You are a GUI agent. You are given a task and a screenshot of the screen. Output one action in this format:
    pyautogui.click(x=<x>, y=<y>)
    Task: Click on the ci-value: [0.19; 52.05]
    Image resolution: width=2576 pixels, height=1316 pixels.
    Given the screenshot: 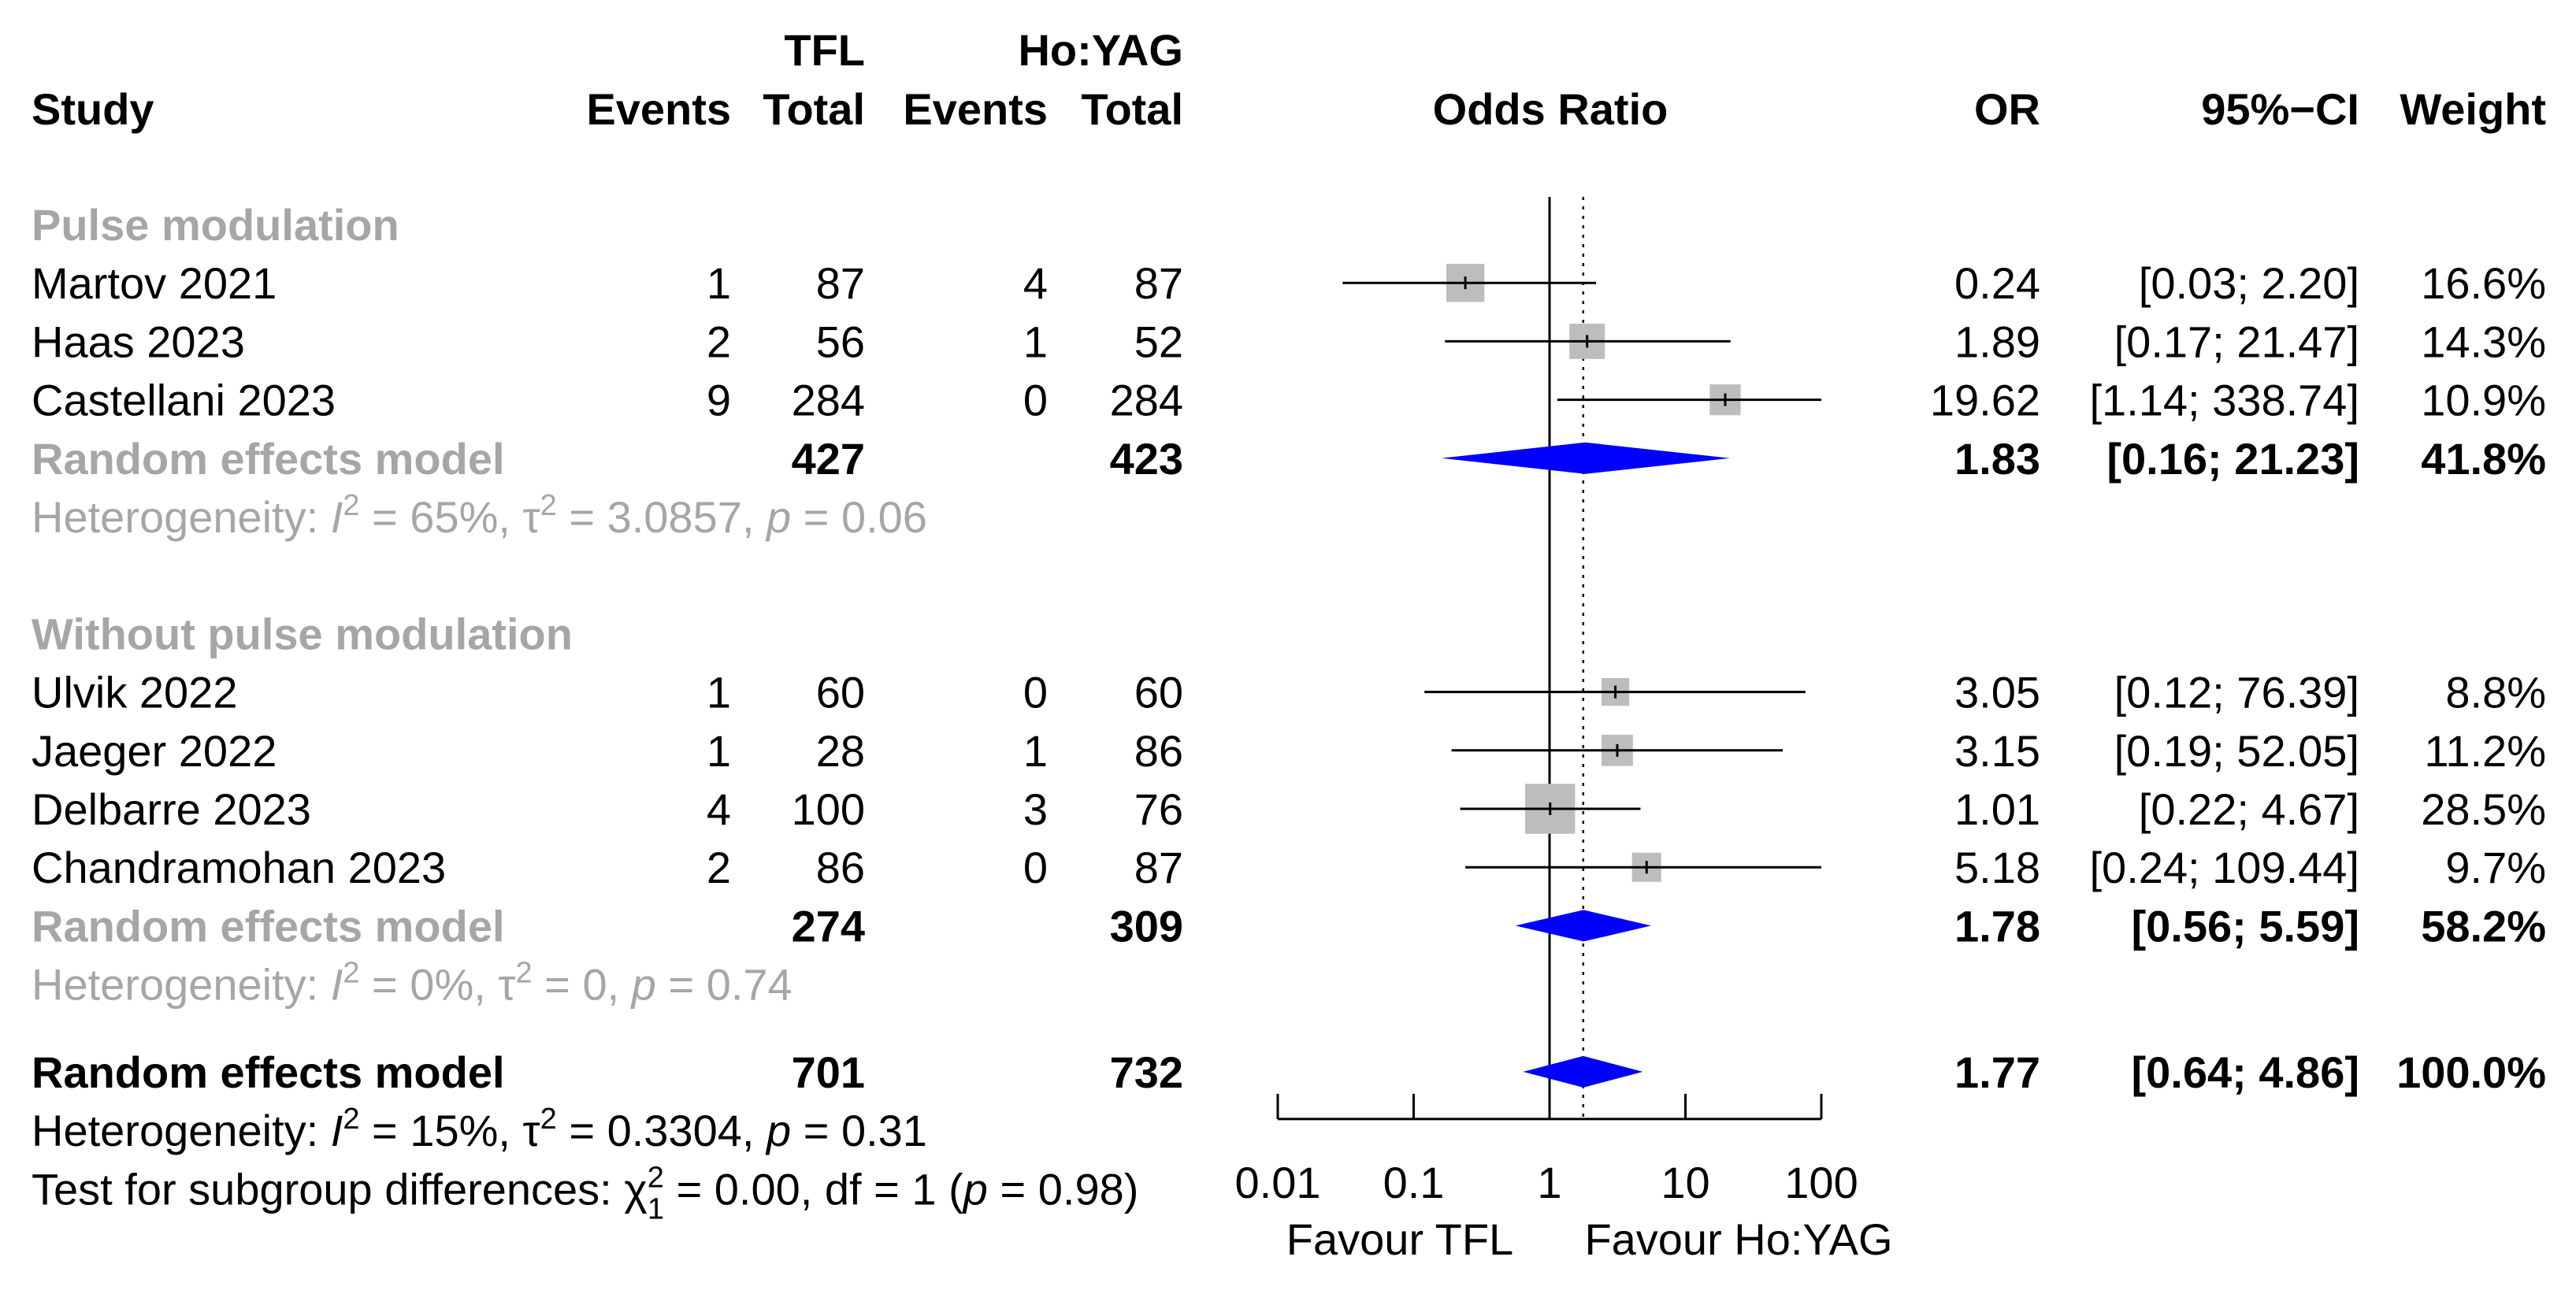 What is the action you would take?
    pyautogui.click(x=2236, y=751)
    